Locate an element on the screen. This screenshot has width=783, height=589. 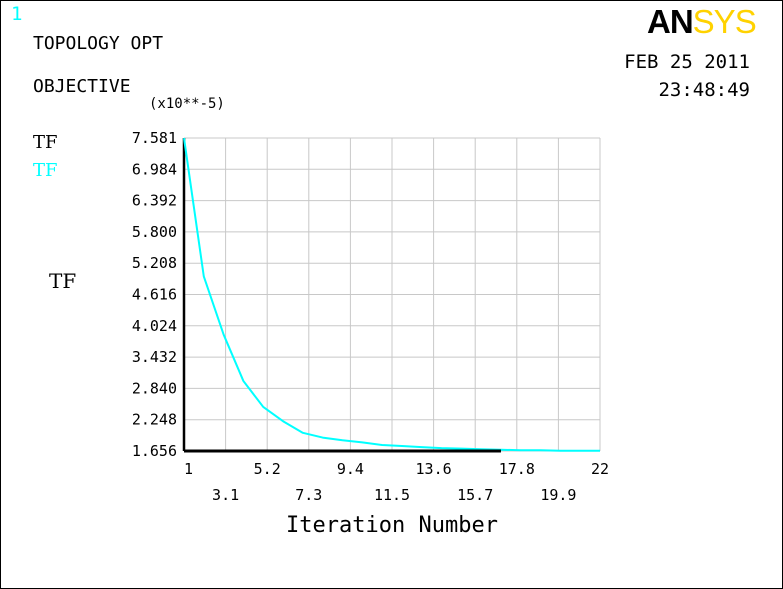
x-tick-label: 22 is located at coordinates (600, 469).